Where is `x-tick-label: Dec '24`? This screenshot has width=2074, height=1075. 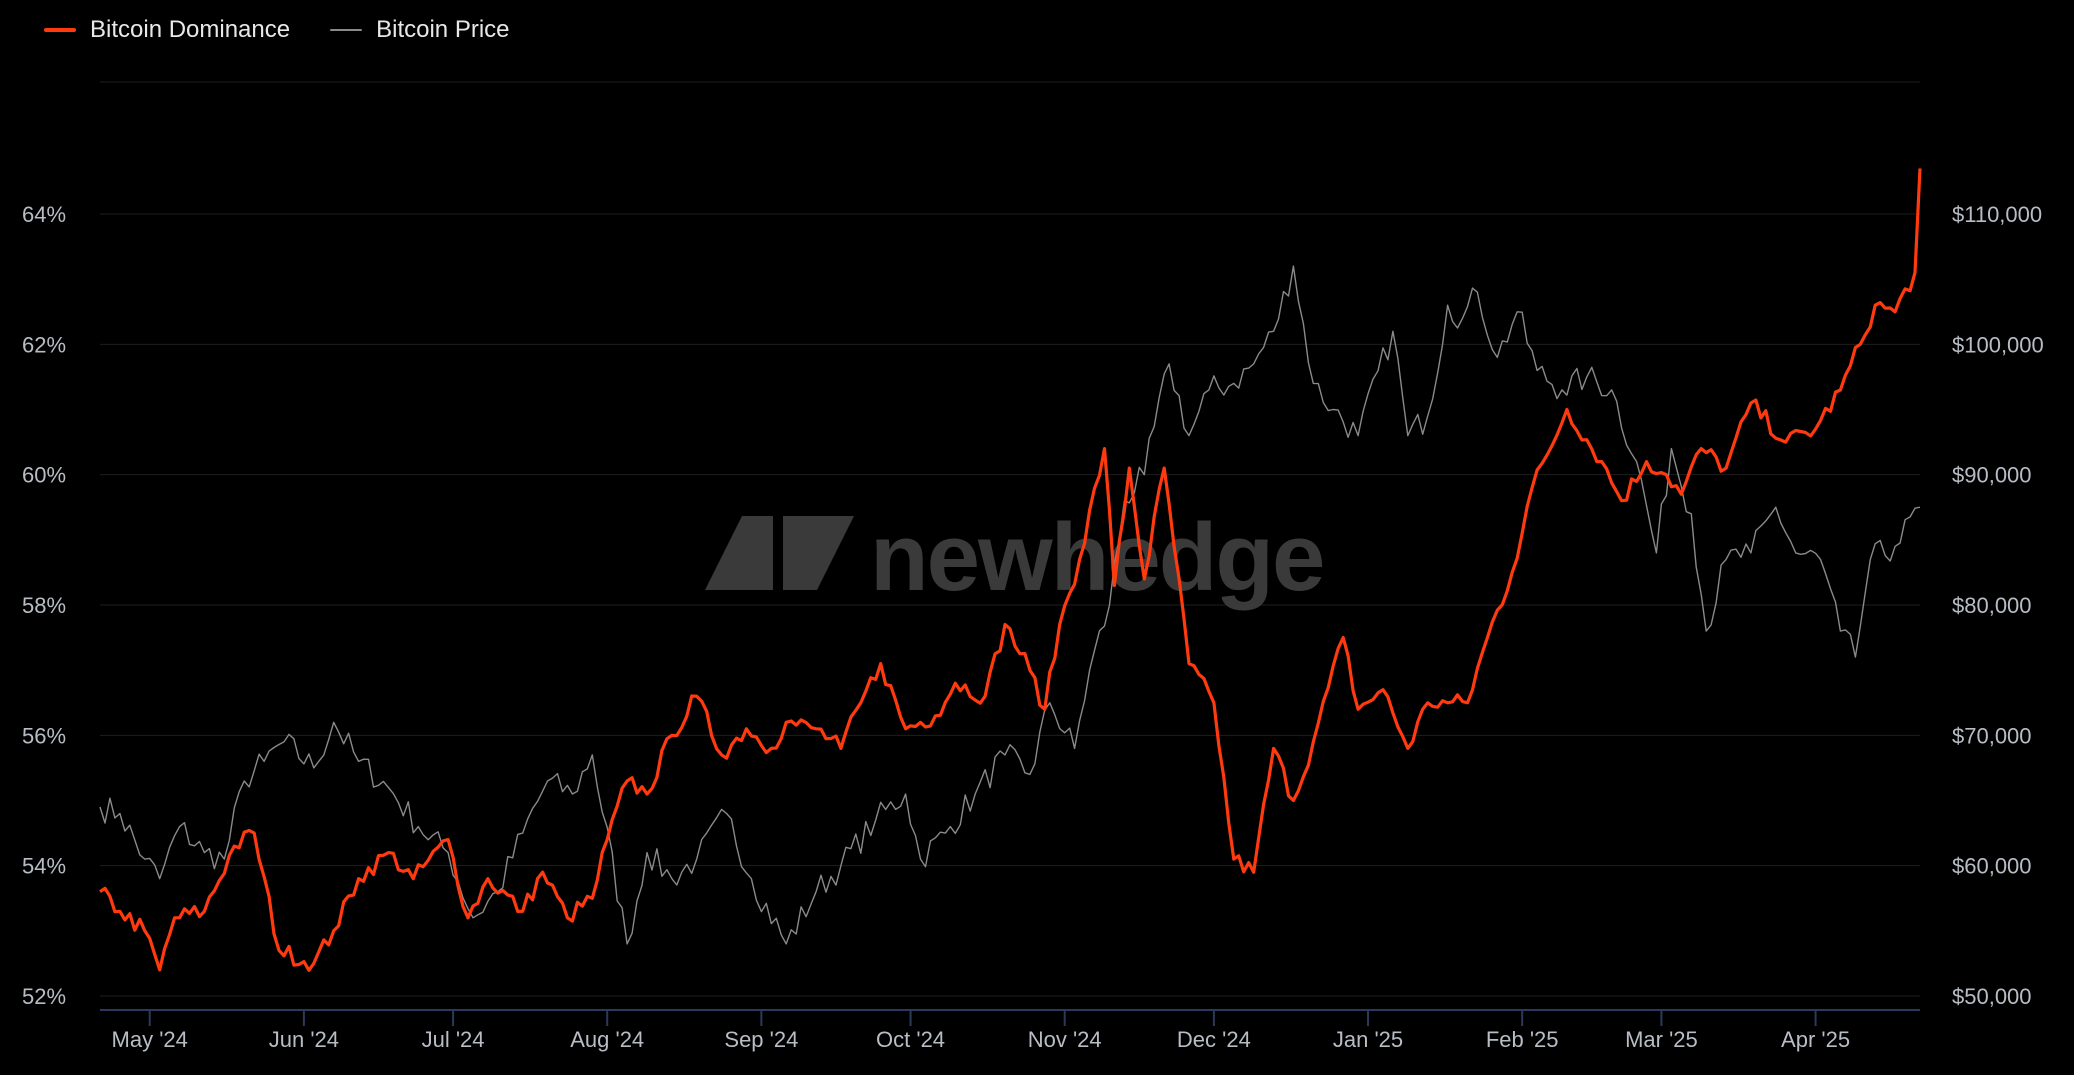 x-tick-label: Dec '24 is located at coordinates (1214, 1039).